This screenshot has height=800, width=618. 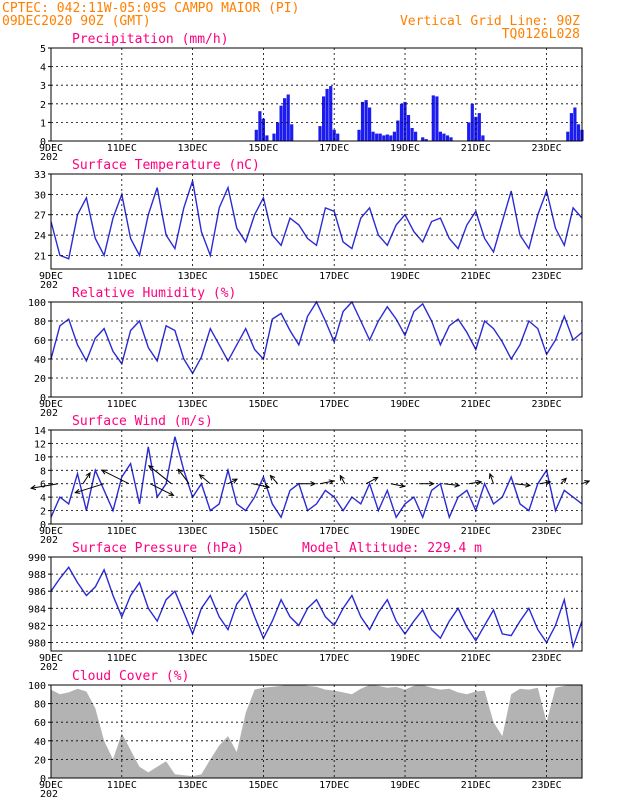 What do you see at coordinates (392, 548) in the screenshot?
I see `pres-annotation: Model Altitude: 229.4 m` at bounding box center [392, 548].